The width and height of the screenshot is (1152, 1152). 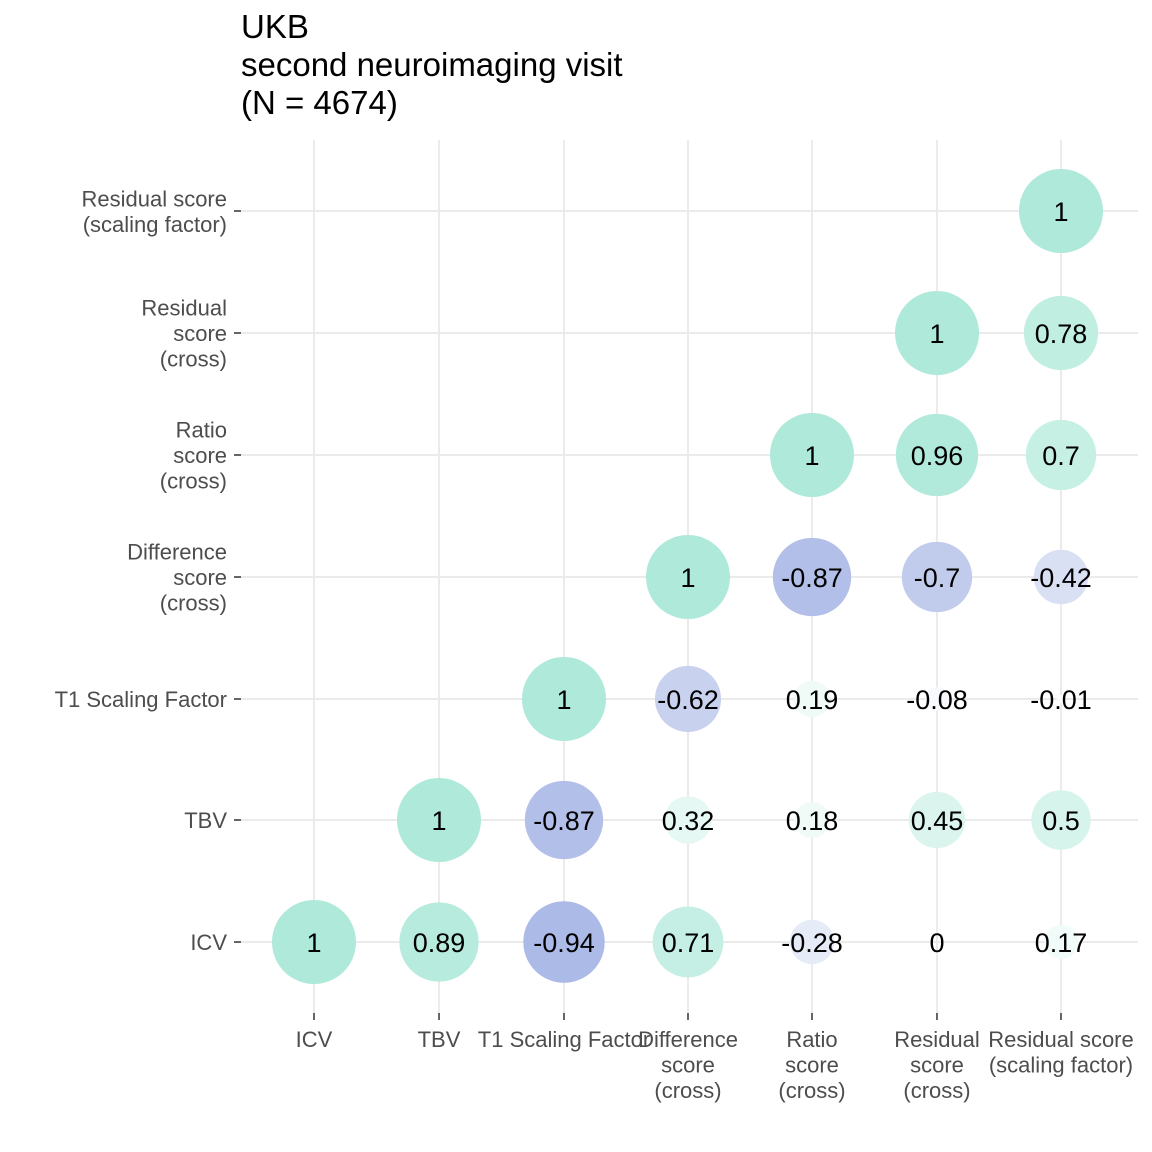 I want to click on x-tick-label-RESSF: Residual score (scaling factor), so click(x=1061, y=1052).